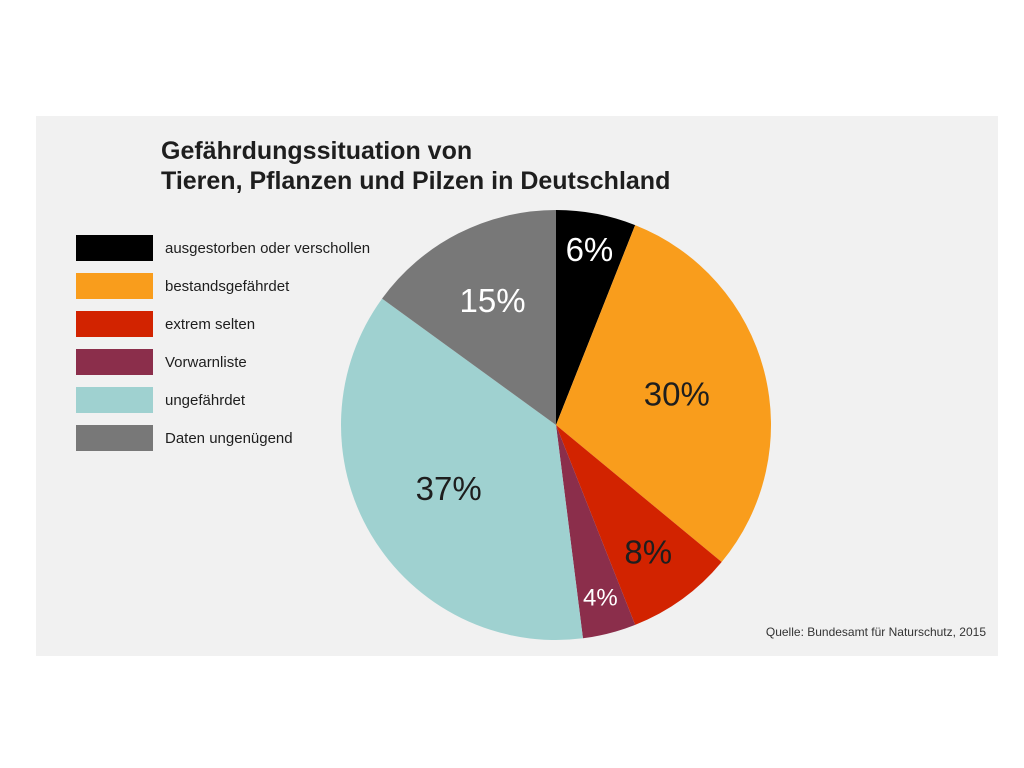 The width and height of the screenshot is (1024, 768). I want to click on legend-swatch-vorwarnliste, so click(114, 362).